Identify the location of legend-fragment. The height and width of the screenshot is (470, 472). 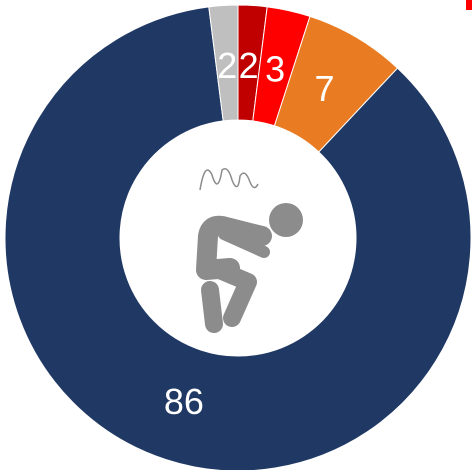
(469, 5).